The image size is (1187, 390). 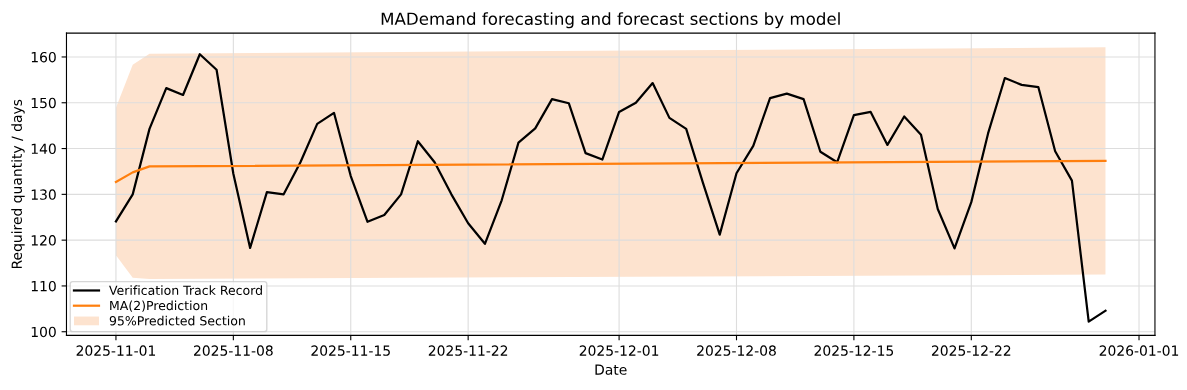 What do you see at coordinates (177, 320) in the screenshot?
I see `legend-label: 95%Predicted Section` at bounding box center [177, 320].